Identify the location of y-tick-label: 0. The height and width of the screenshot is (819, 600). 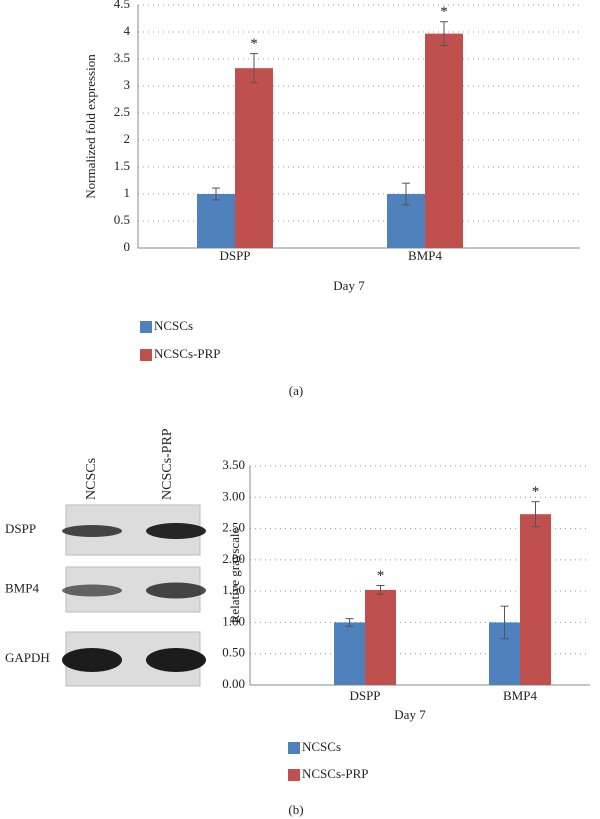
(127, 246).